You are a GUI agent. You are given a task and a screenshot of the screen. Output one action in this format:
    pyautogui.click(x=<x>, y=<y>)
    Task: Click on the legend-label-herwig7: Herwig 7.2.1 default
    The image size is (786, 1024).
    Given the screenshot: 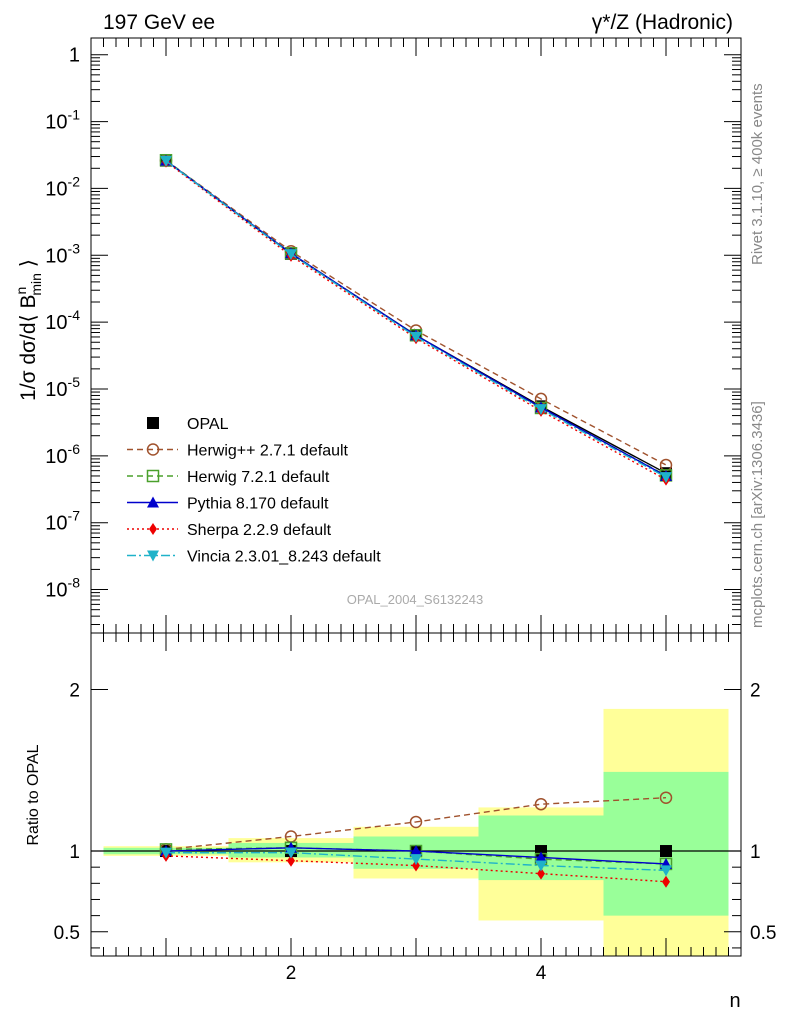 What is the action you would take?
    pyautogui.click(x=258, y=477)
    